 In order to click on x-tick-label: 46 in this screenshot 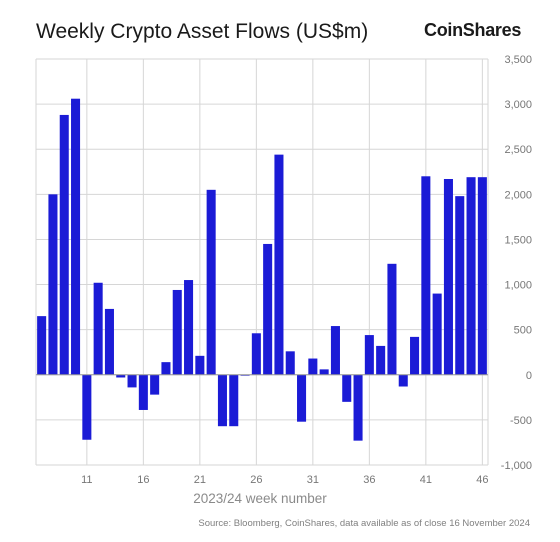, I will do `click(482, 480)`.